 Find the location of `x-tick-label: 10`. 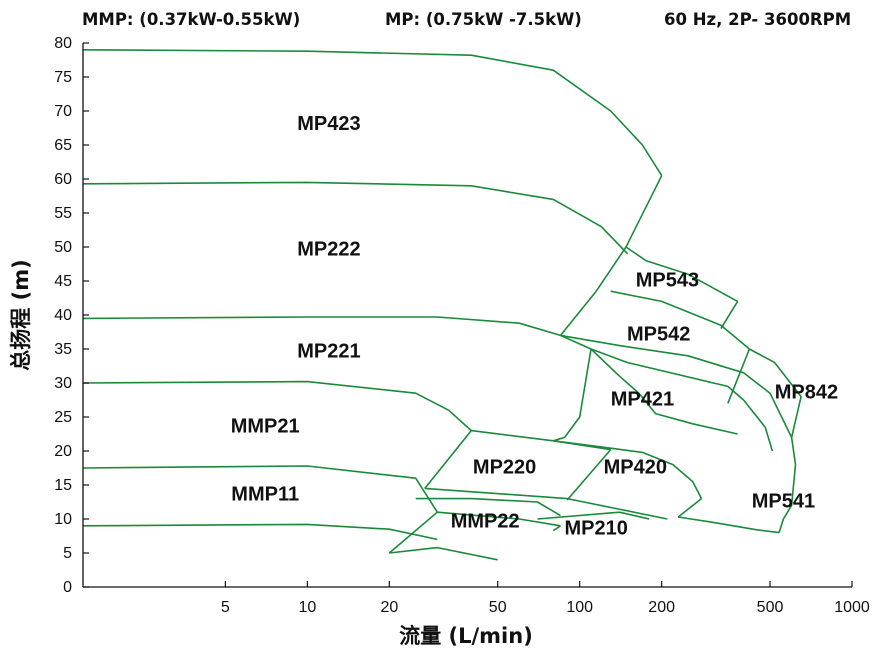

x-tick-label: 10 is located at coordinates (307, 607).